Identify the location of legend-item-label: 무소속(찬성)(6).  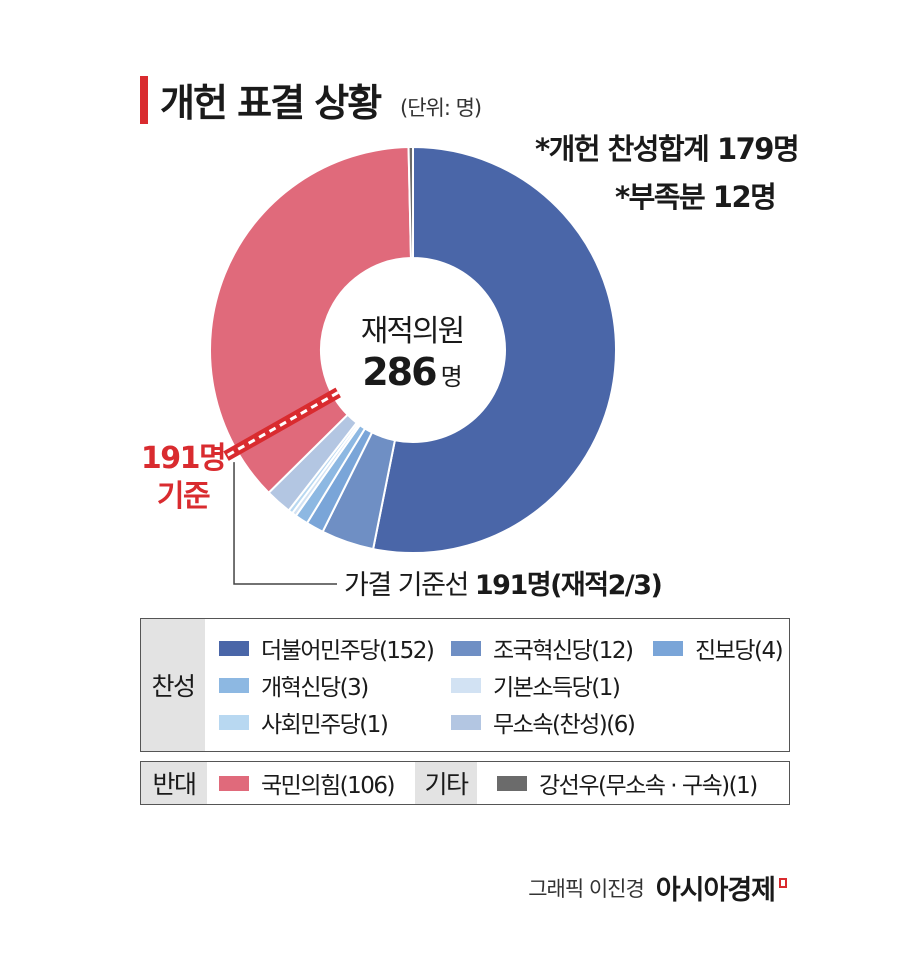
(564, 725).